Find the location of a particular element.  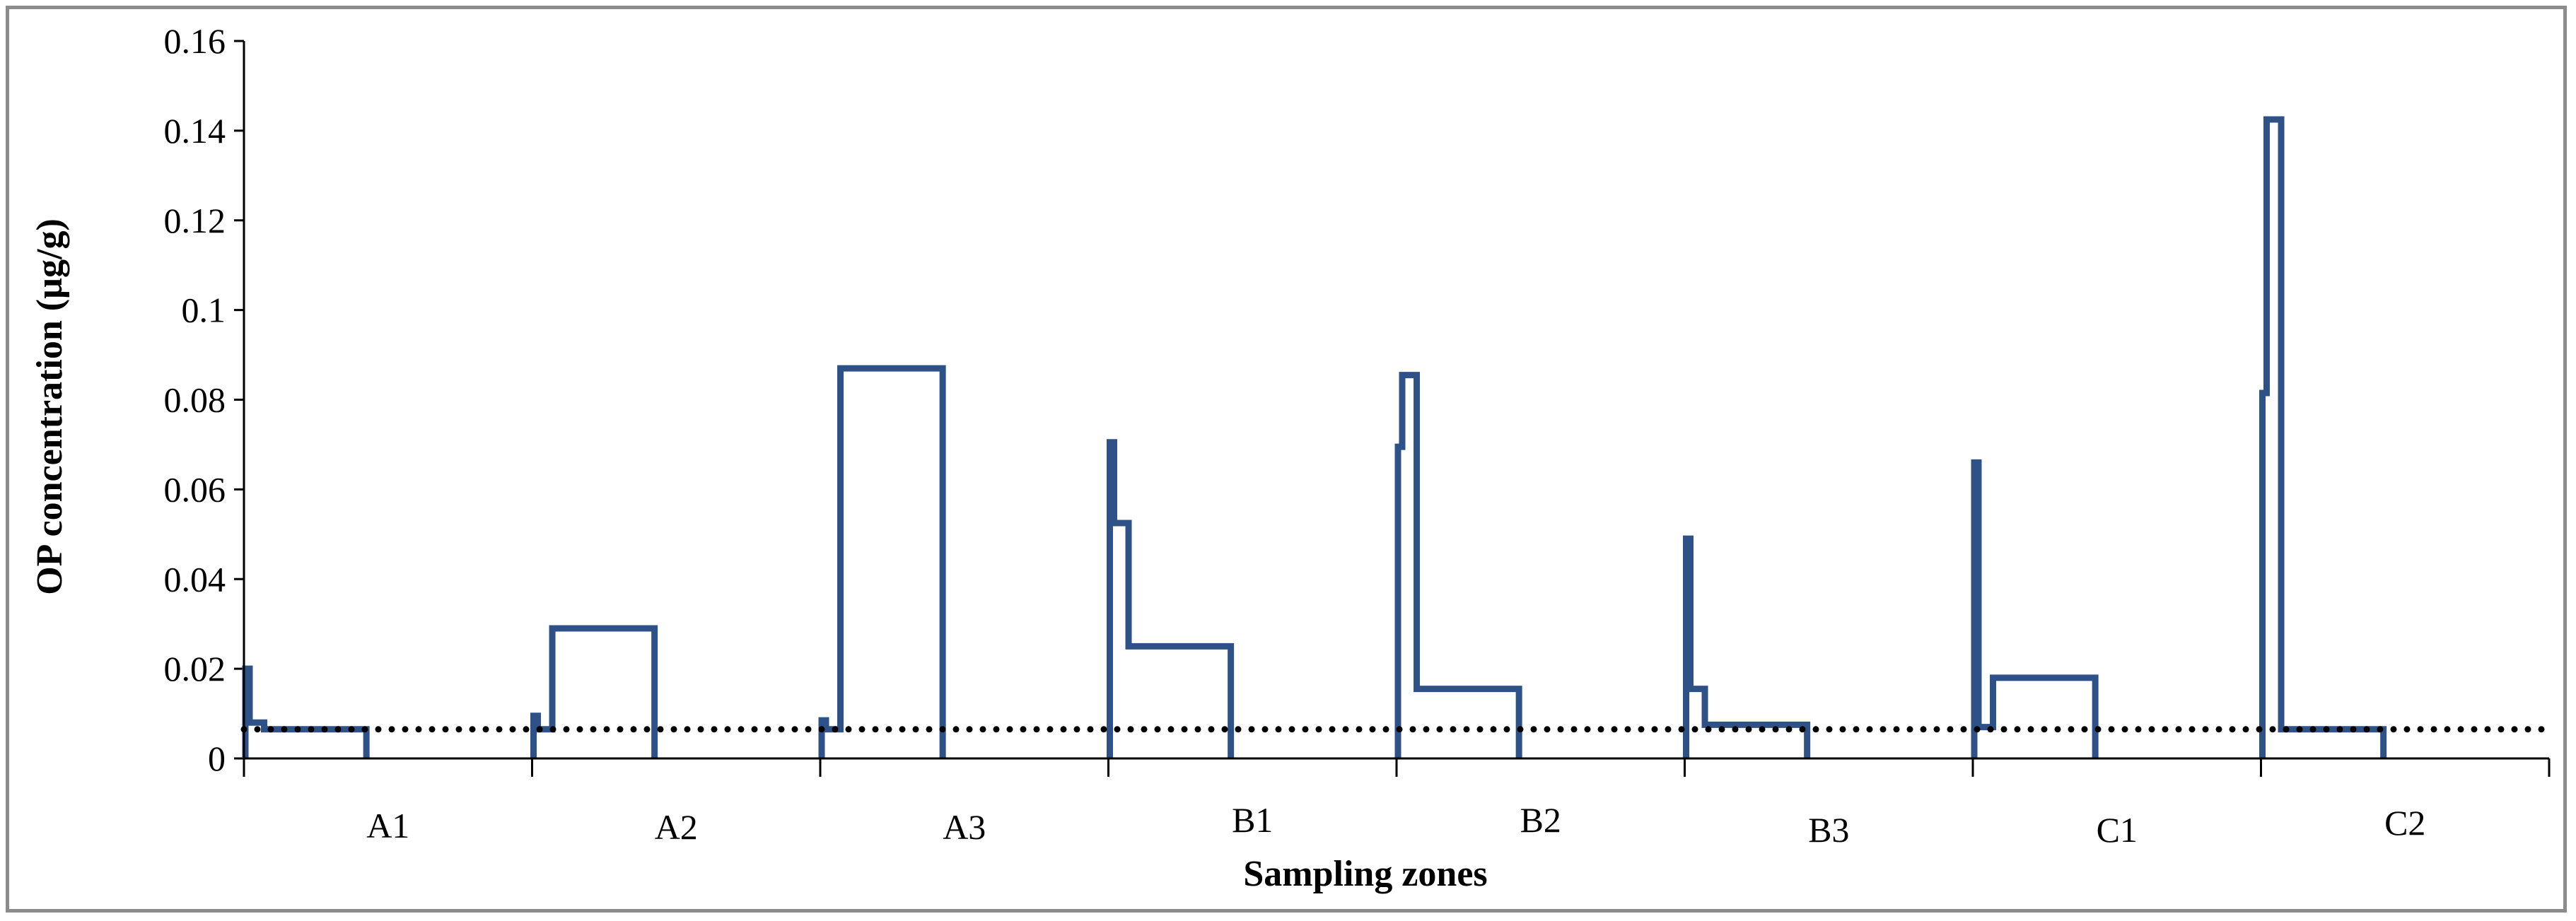

y-tick-label: 0.08 is located at coordinates (195, 400).